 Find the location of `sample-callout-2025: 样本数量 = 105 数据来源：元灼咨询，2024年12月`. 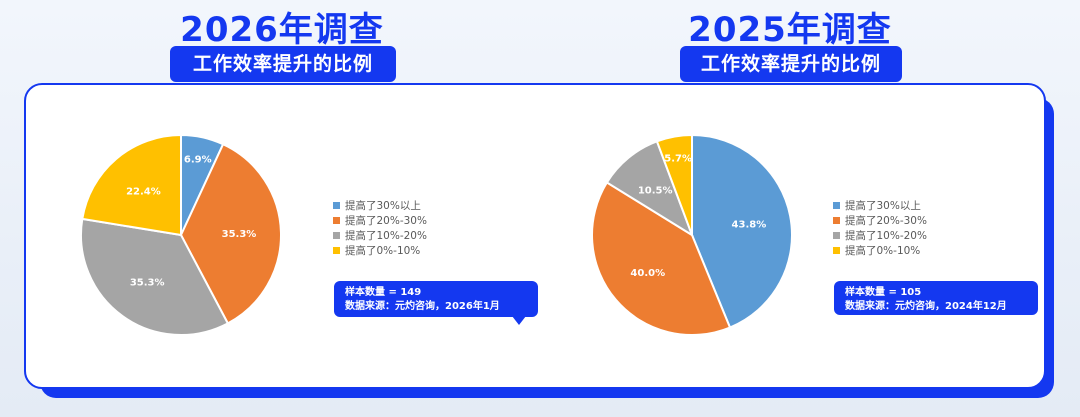

sample-callout-2025: 样本数量 = 105 数据来源：元灼咨询，2024年12月 is located at coordinates (936, 298).